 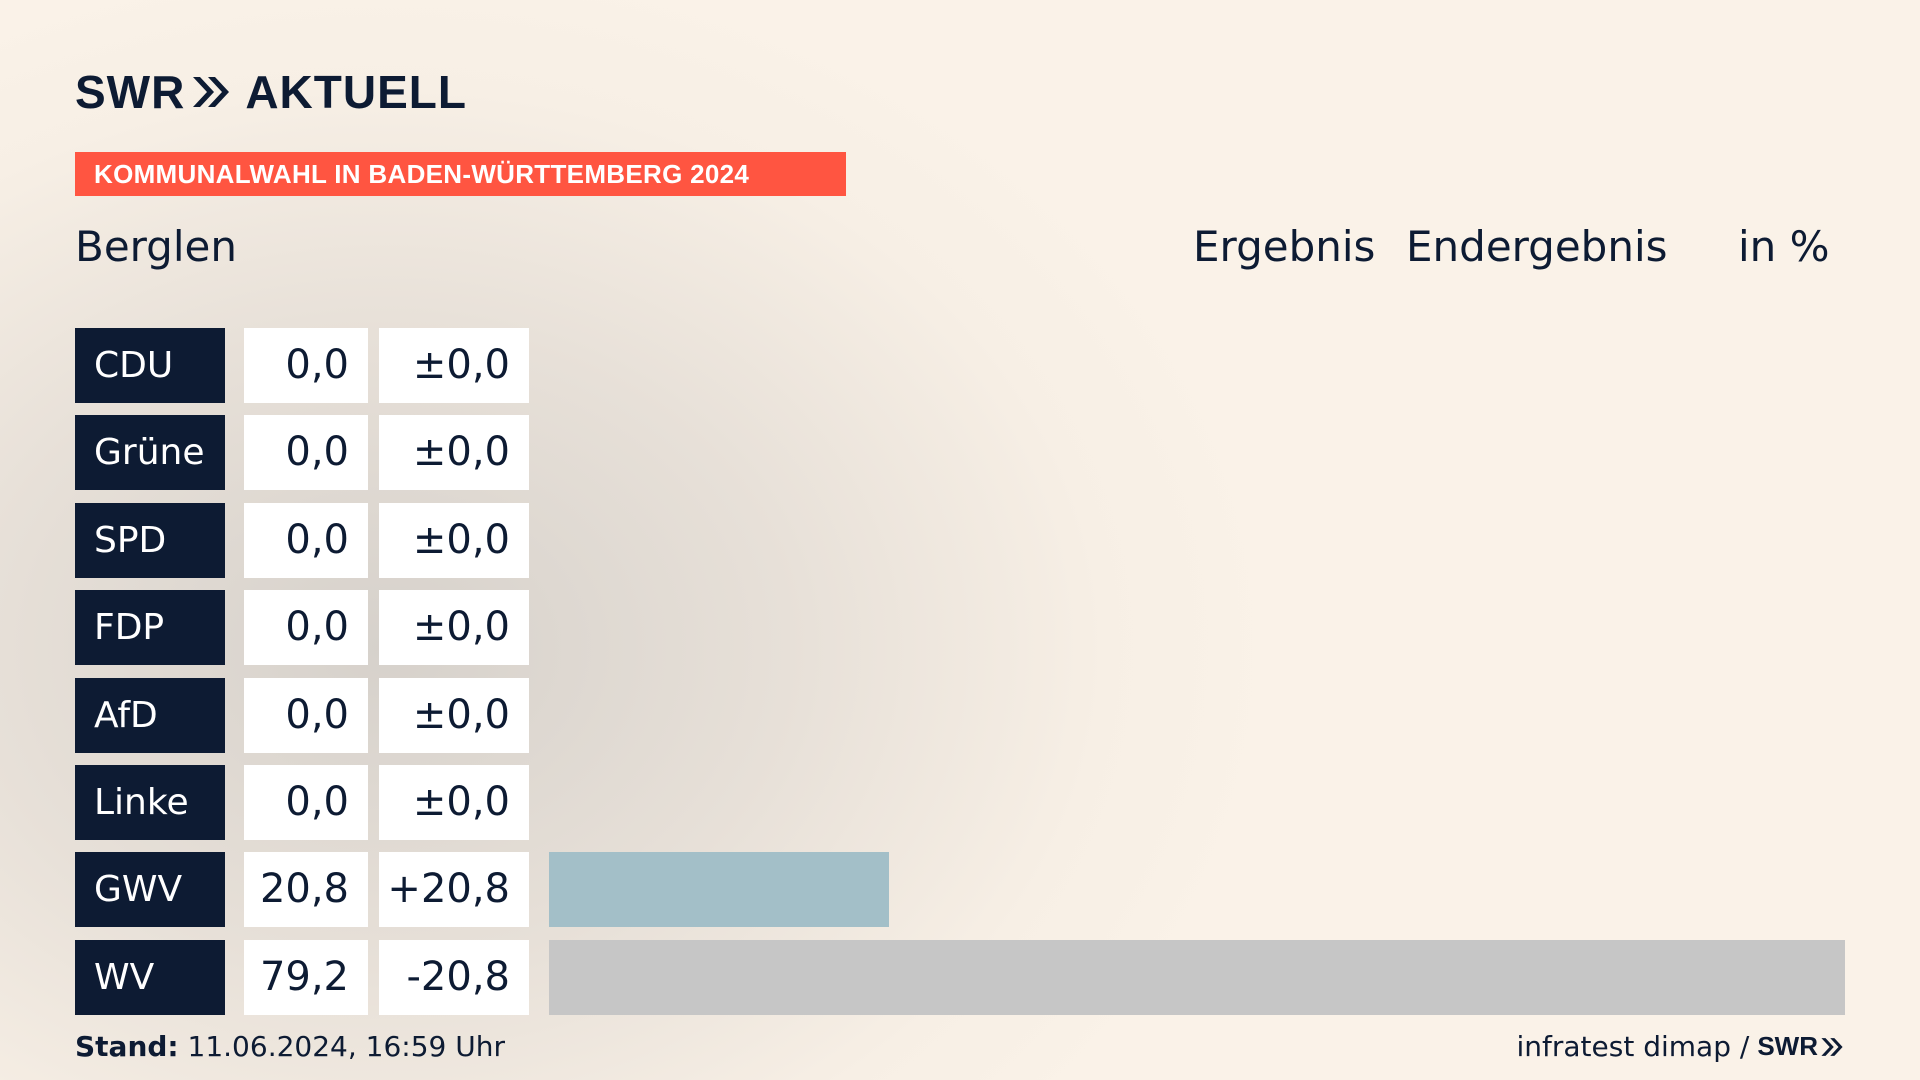 I want to click on election-banner: KOMMUNALWAHL IN BADEN-WÜRTTEMBERG 2024, so click(x=460, y=174).